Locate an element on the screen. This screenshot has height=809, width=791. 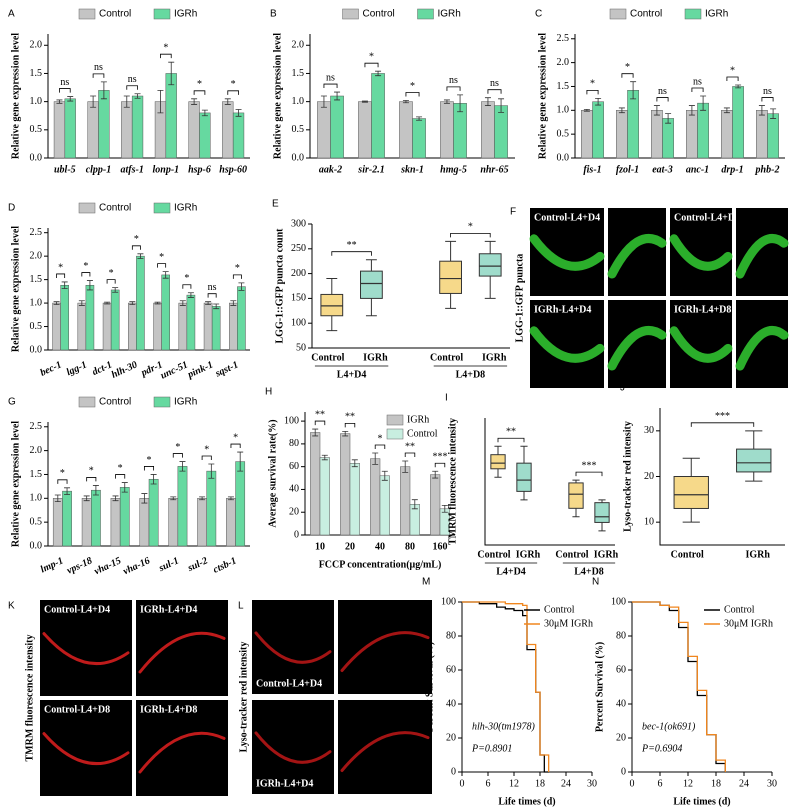
y-tick-label: 80 is located at coordinates (294, 443).